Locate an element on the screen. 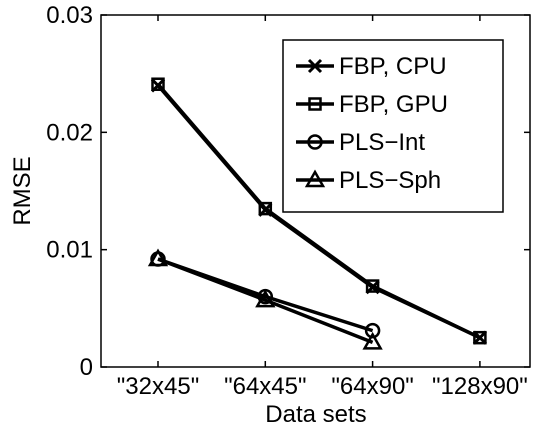 Image resolution: width=545 pixels, height=431 pixels. x-tick-label: "64x90" is located at coordinates (372, 386).